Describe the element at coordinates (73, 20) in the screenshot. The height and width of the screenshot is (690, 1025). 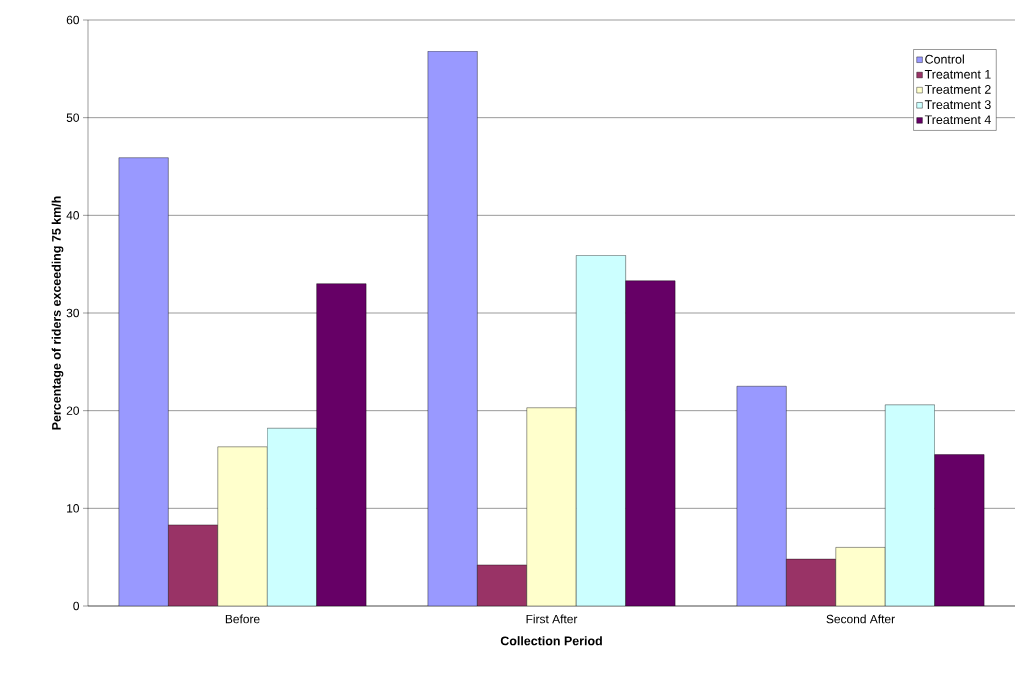
I see `y-tick-label: 60` at that location.